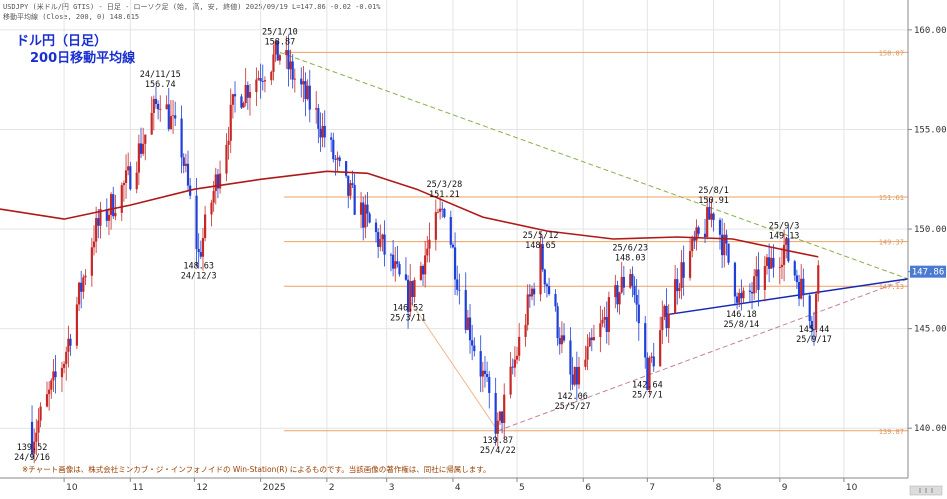  What do you see at coordinates (541, 236) in the screenshot?
I see `annotation-date-label: 25/5/12` at bounding box center [541, 236].